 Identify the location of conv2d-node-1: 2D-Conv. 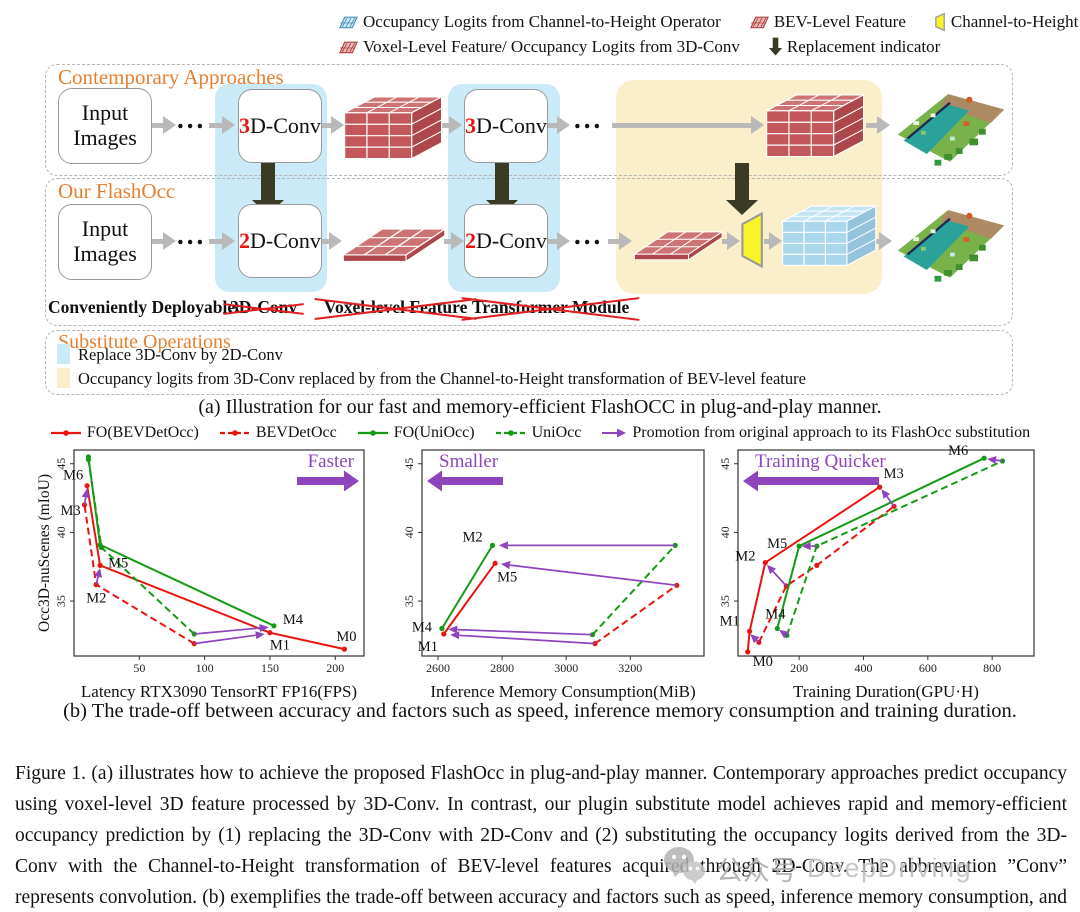
(280, 241).